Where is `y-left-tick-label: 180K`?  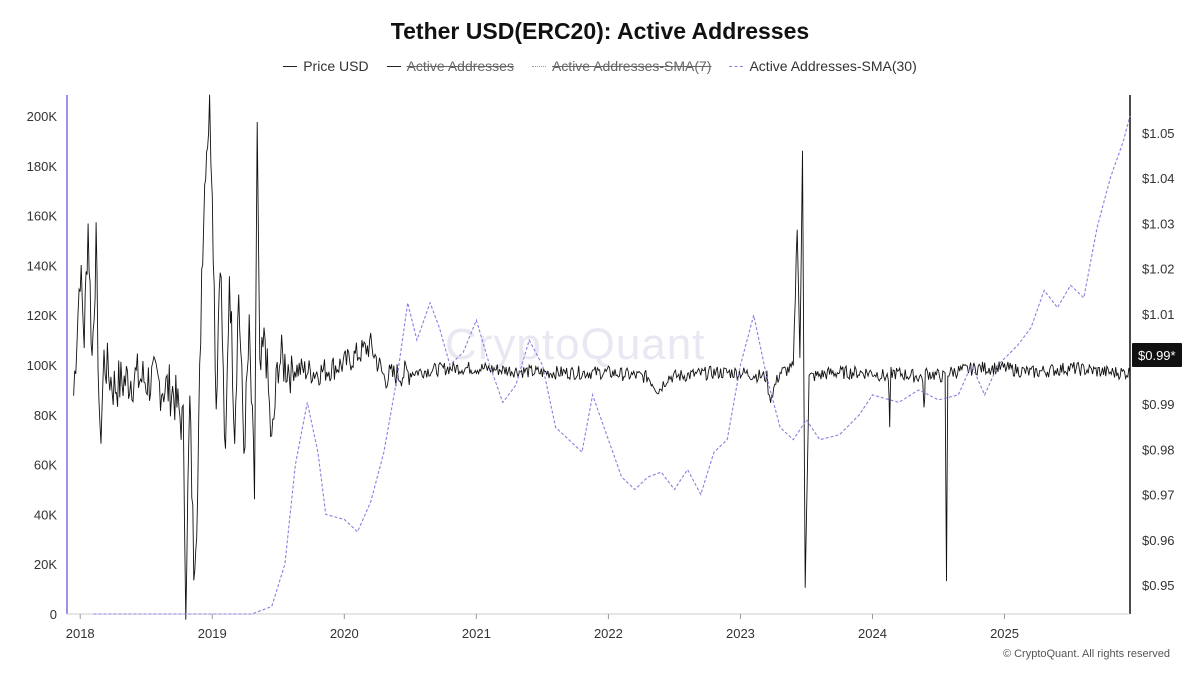 y-left-tick-label: 180K is located at coordinates (42, 166).